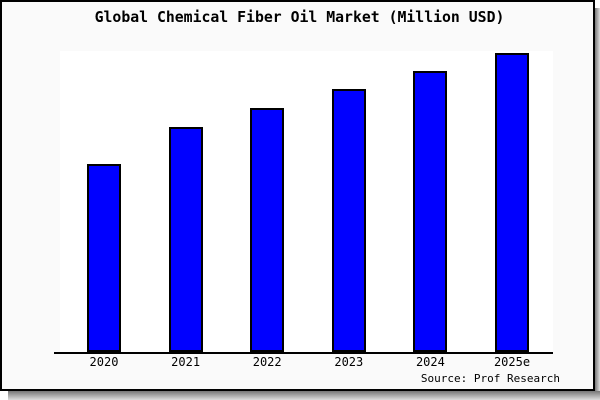 Image resolution: width=600 pixels, height=400 pixels. What do you see at coordinates (348, 220) in the screenshot?
I see `bar-2023` at bounding box center [348, 220].